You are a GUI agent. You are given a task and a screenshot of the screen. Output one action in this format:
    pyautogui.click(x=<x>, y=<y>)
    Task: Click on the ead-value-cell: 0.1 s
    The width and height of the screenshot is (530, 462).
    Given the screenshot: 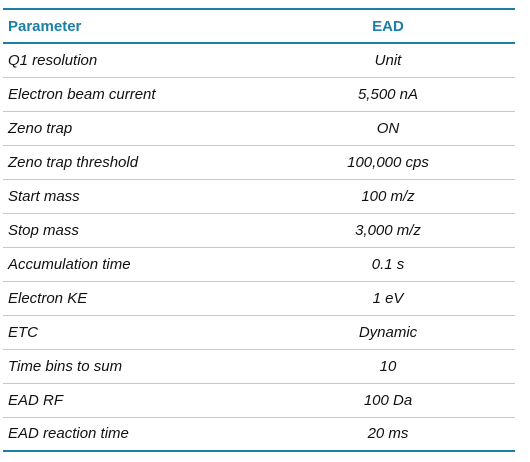 What is the action you would take?
    pyautogui.click(x=388, y=264)
    